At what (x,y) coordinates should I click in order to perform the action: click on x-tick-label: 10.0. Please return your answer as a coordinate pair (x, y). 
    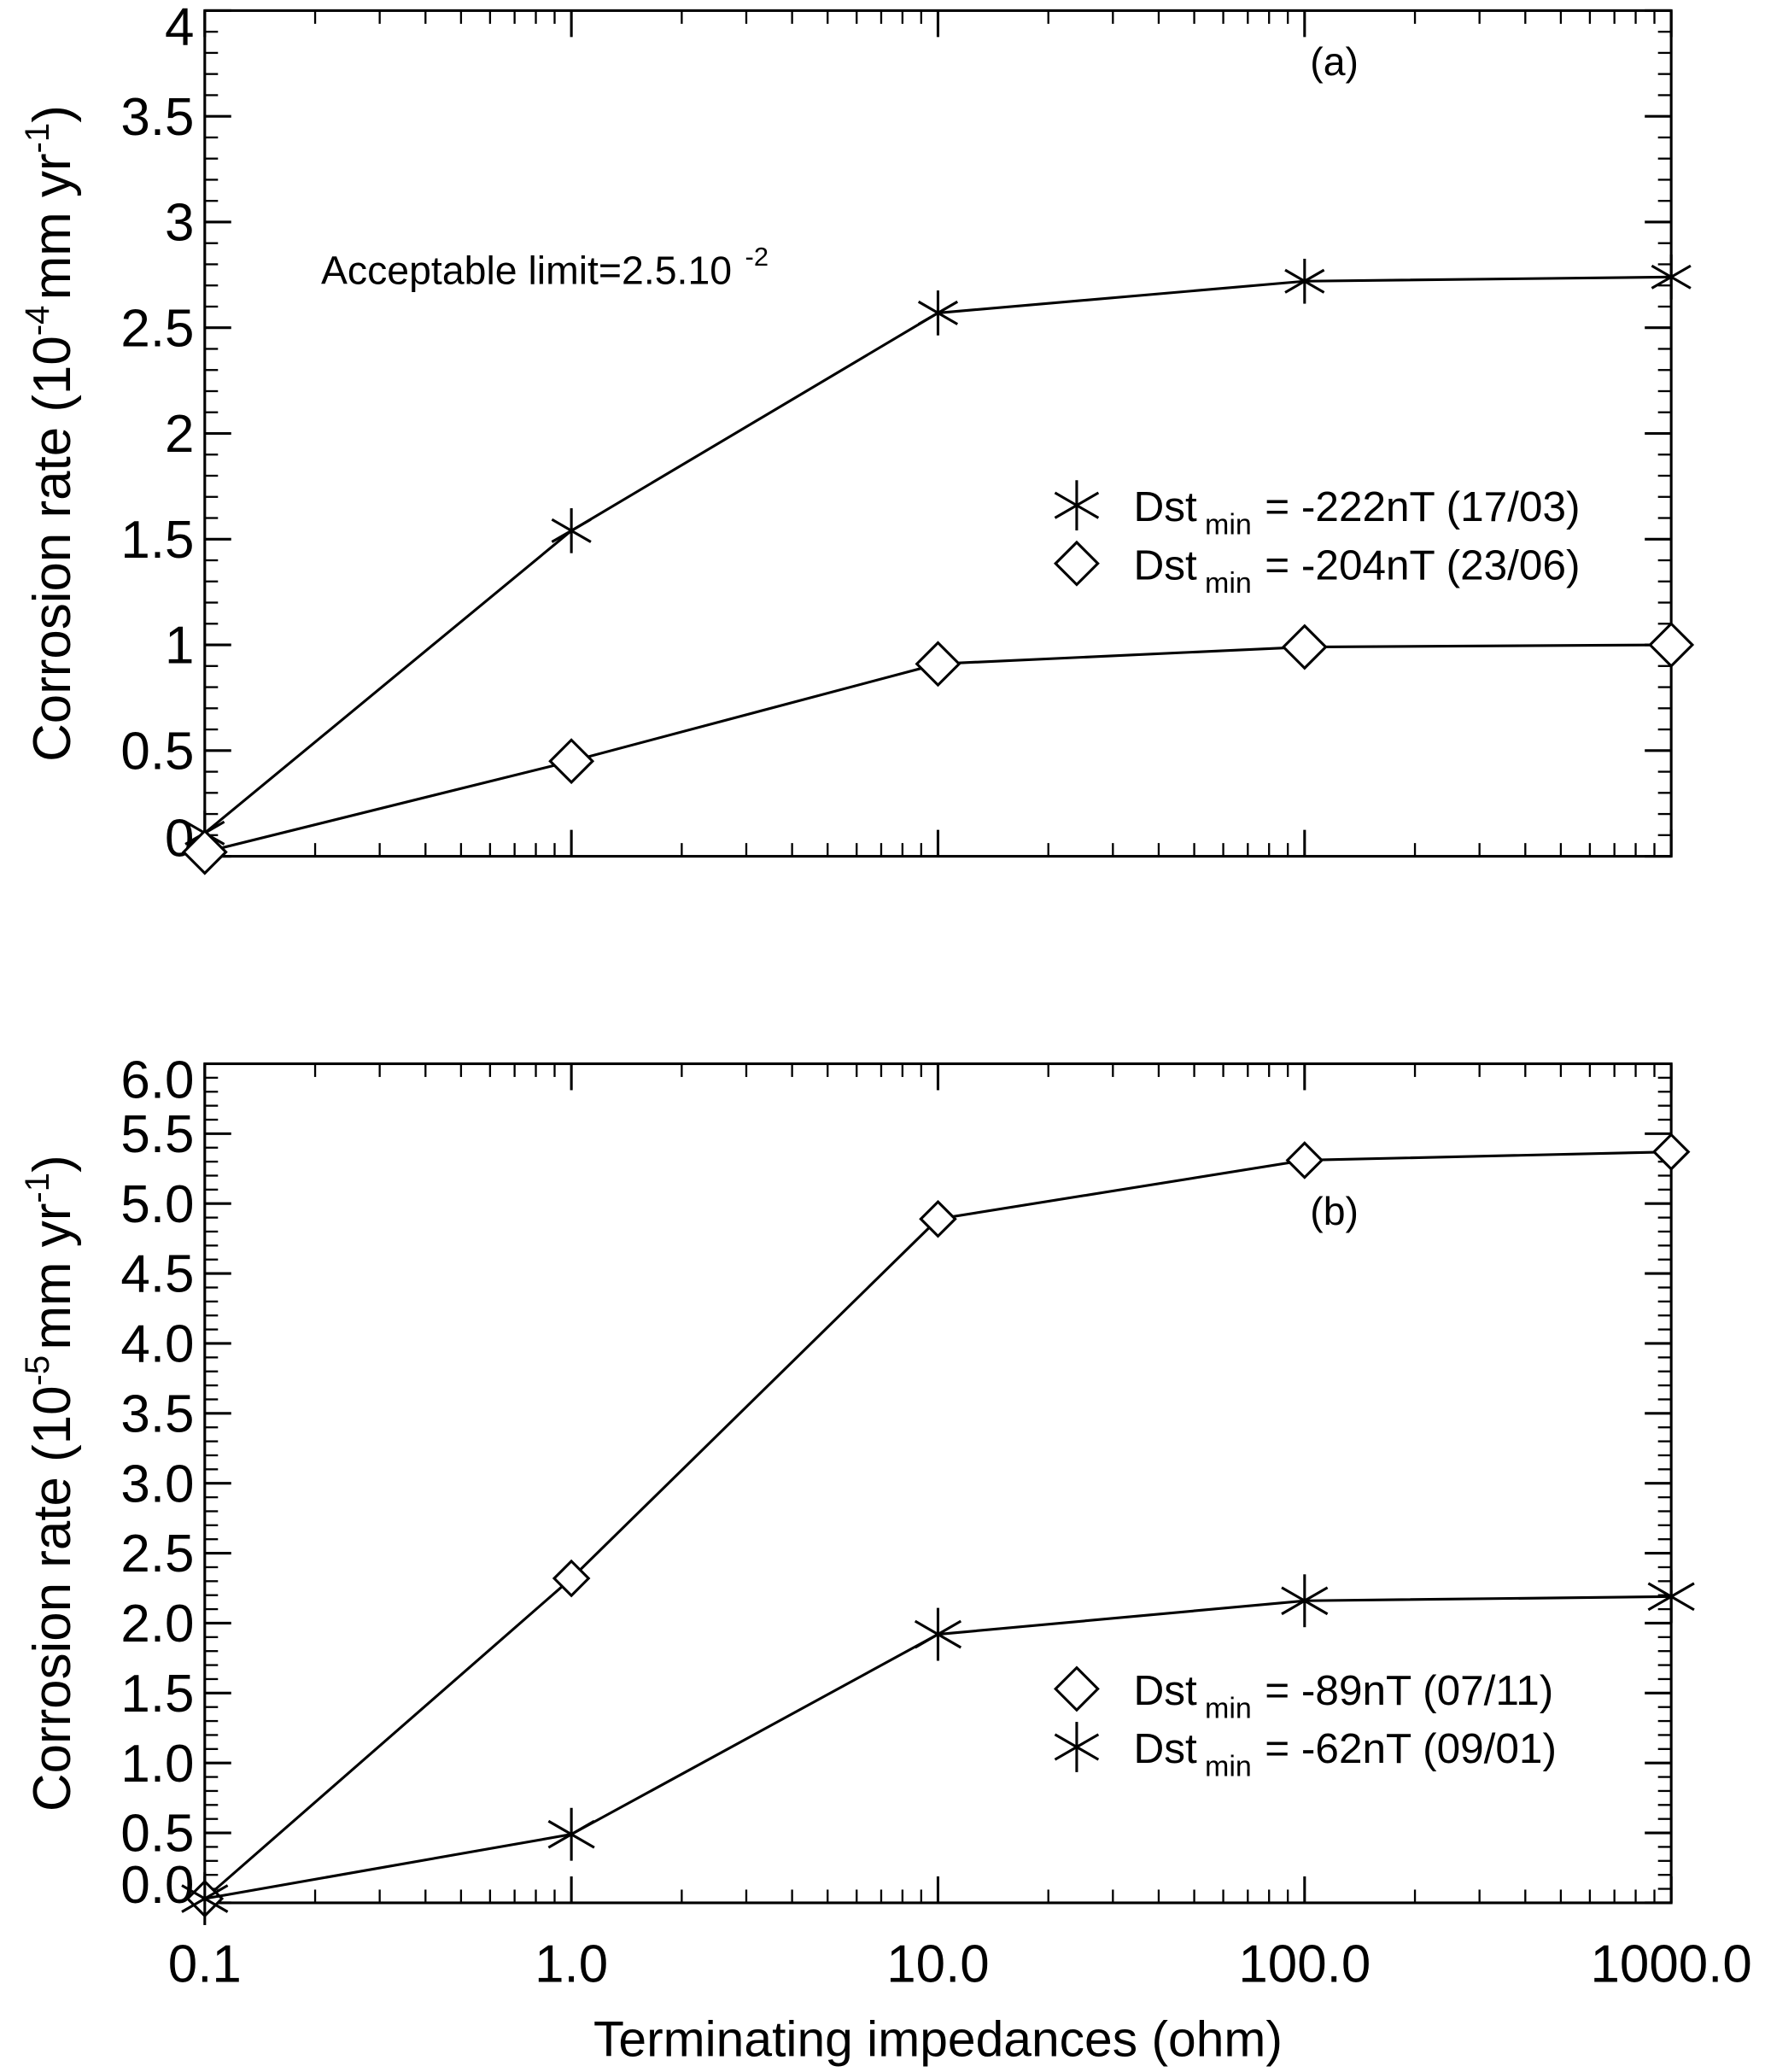
    Looking at the image, I should click on (937, 1964).